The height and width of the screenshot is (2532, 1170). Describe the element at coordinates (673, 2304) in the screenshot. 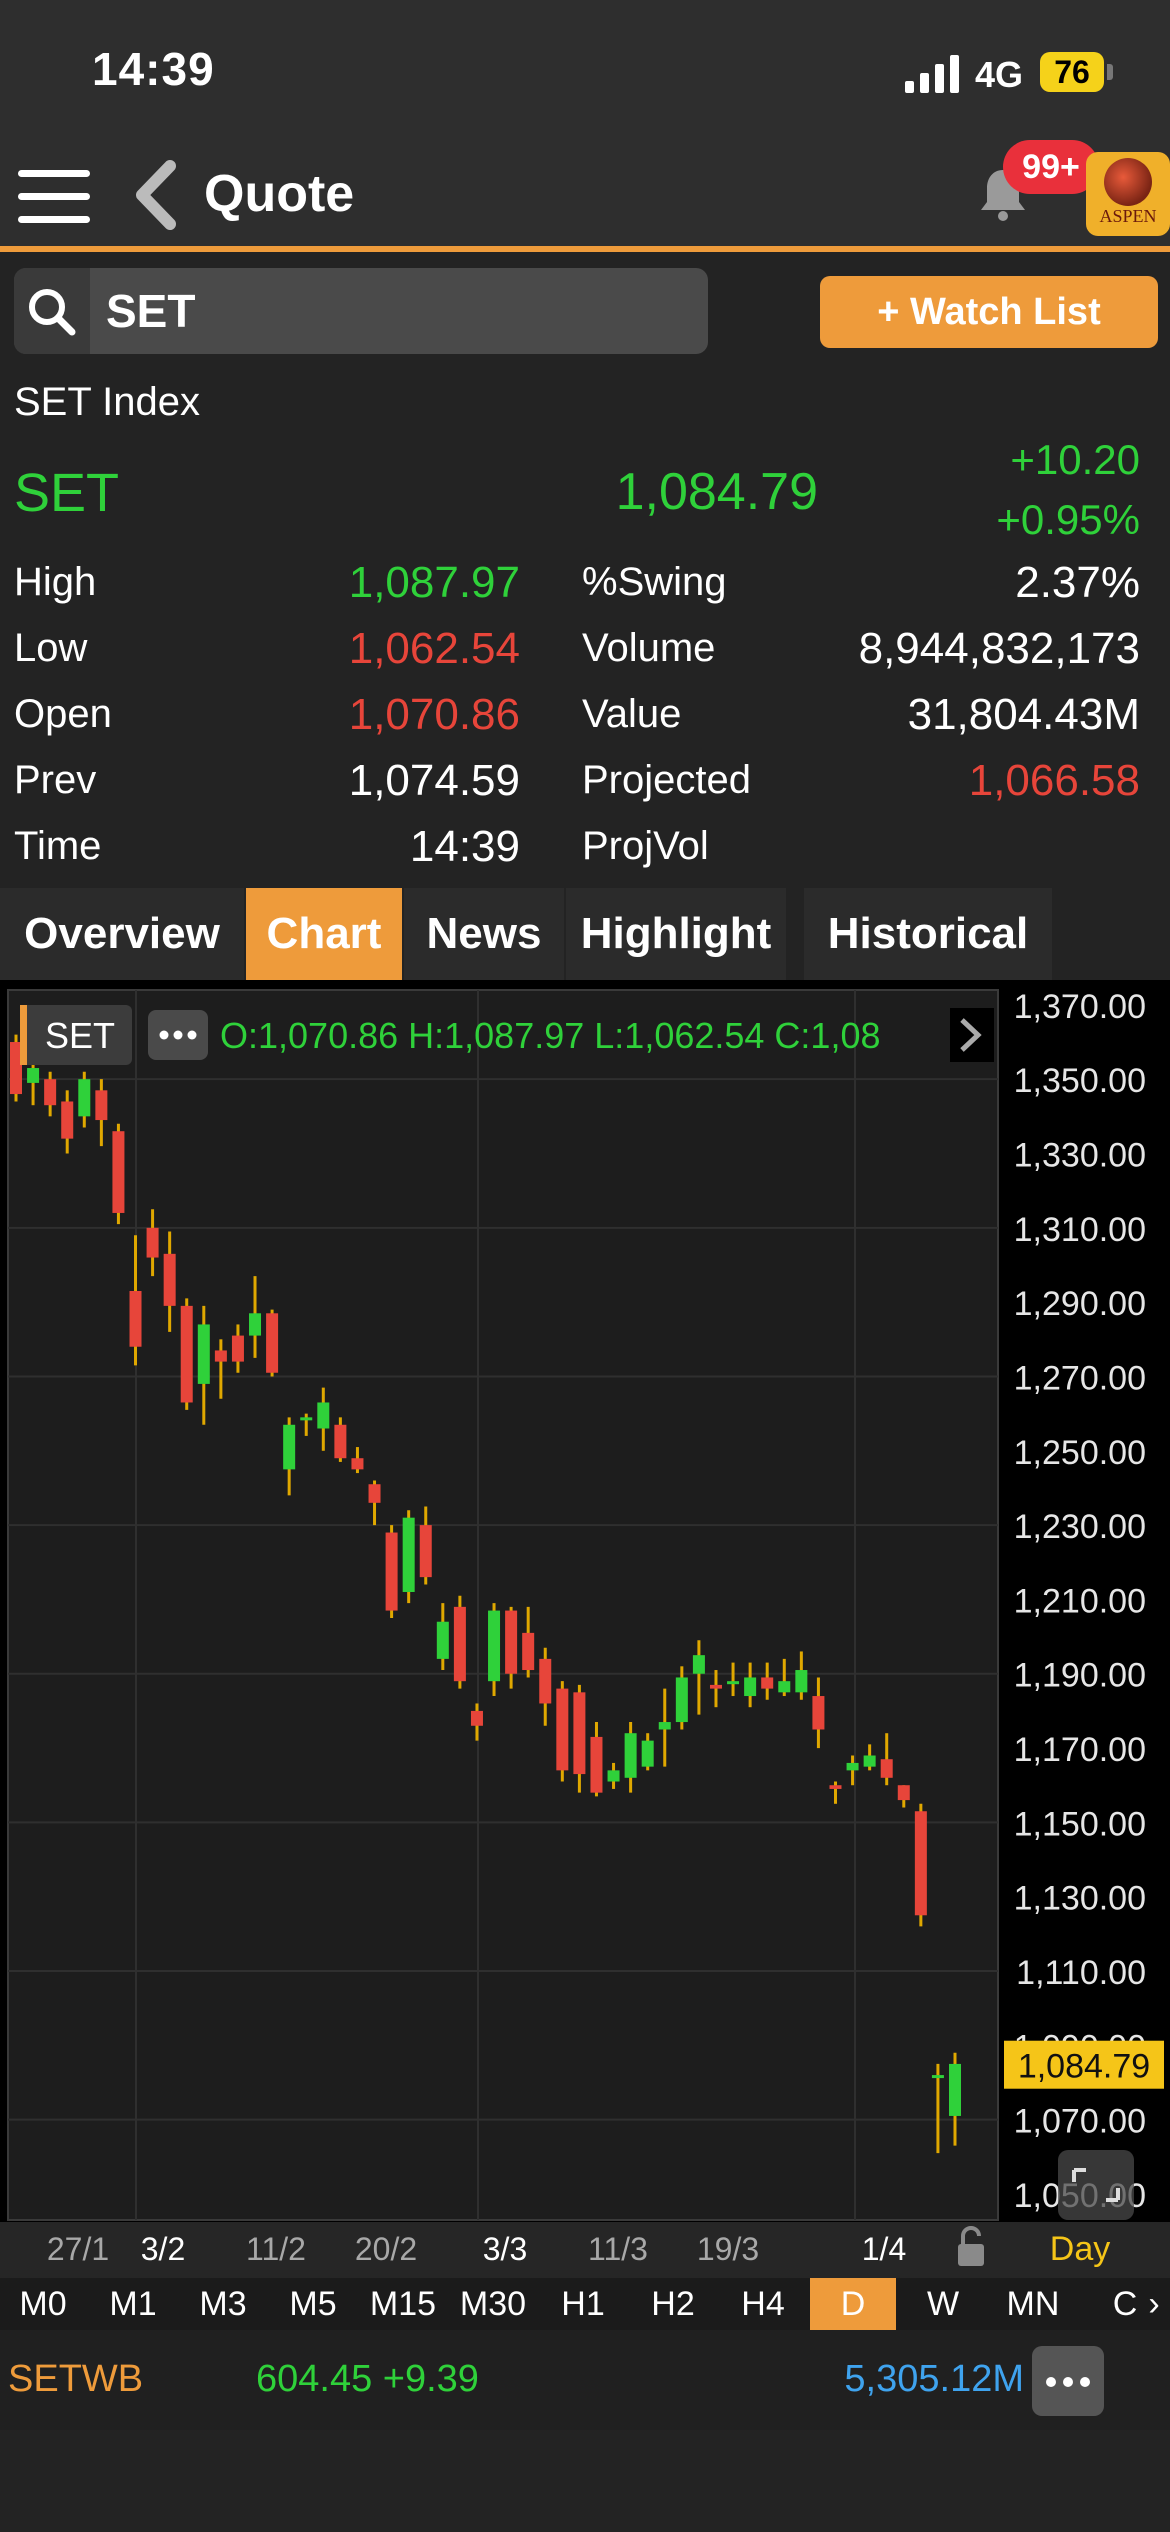

I see `timeframe-h2: H2` at that location.